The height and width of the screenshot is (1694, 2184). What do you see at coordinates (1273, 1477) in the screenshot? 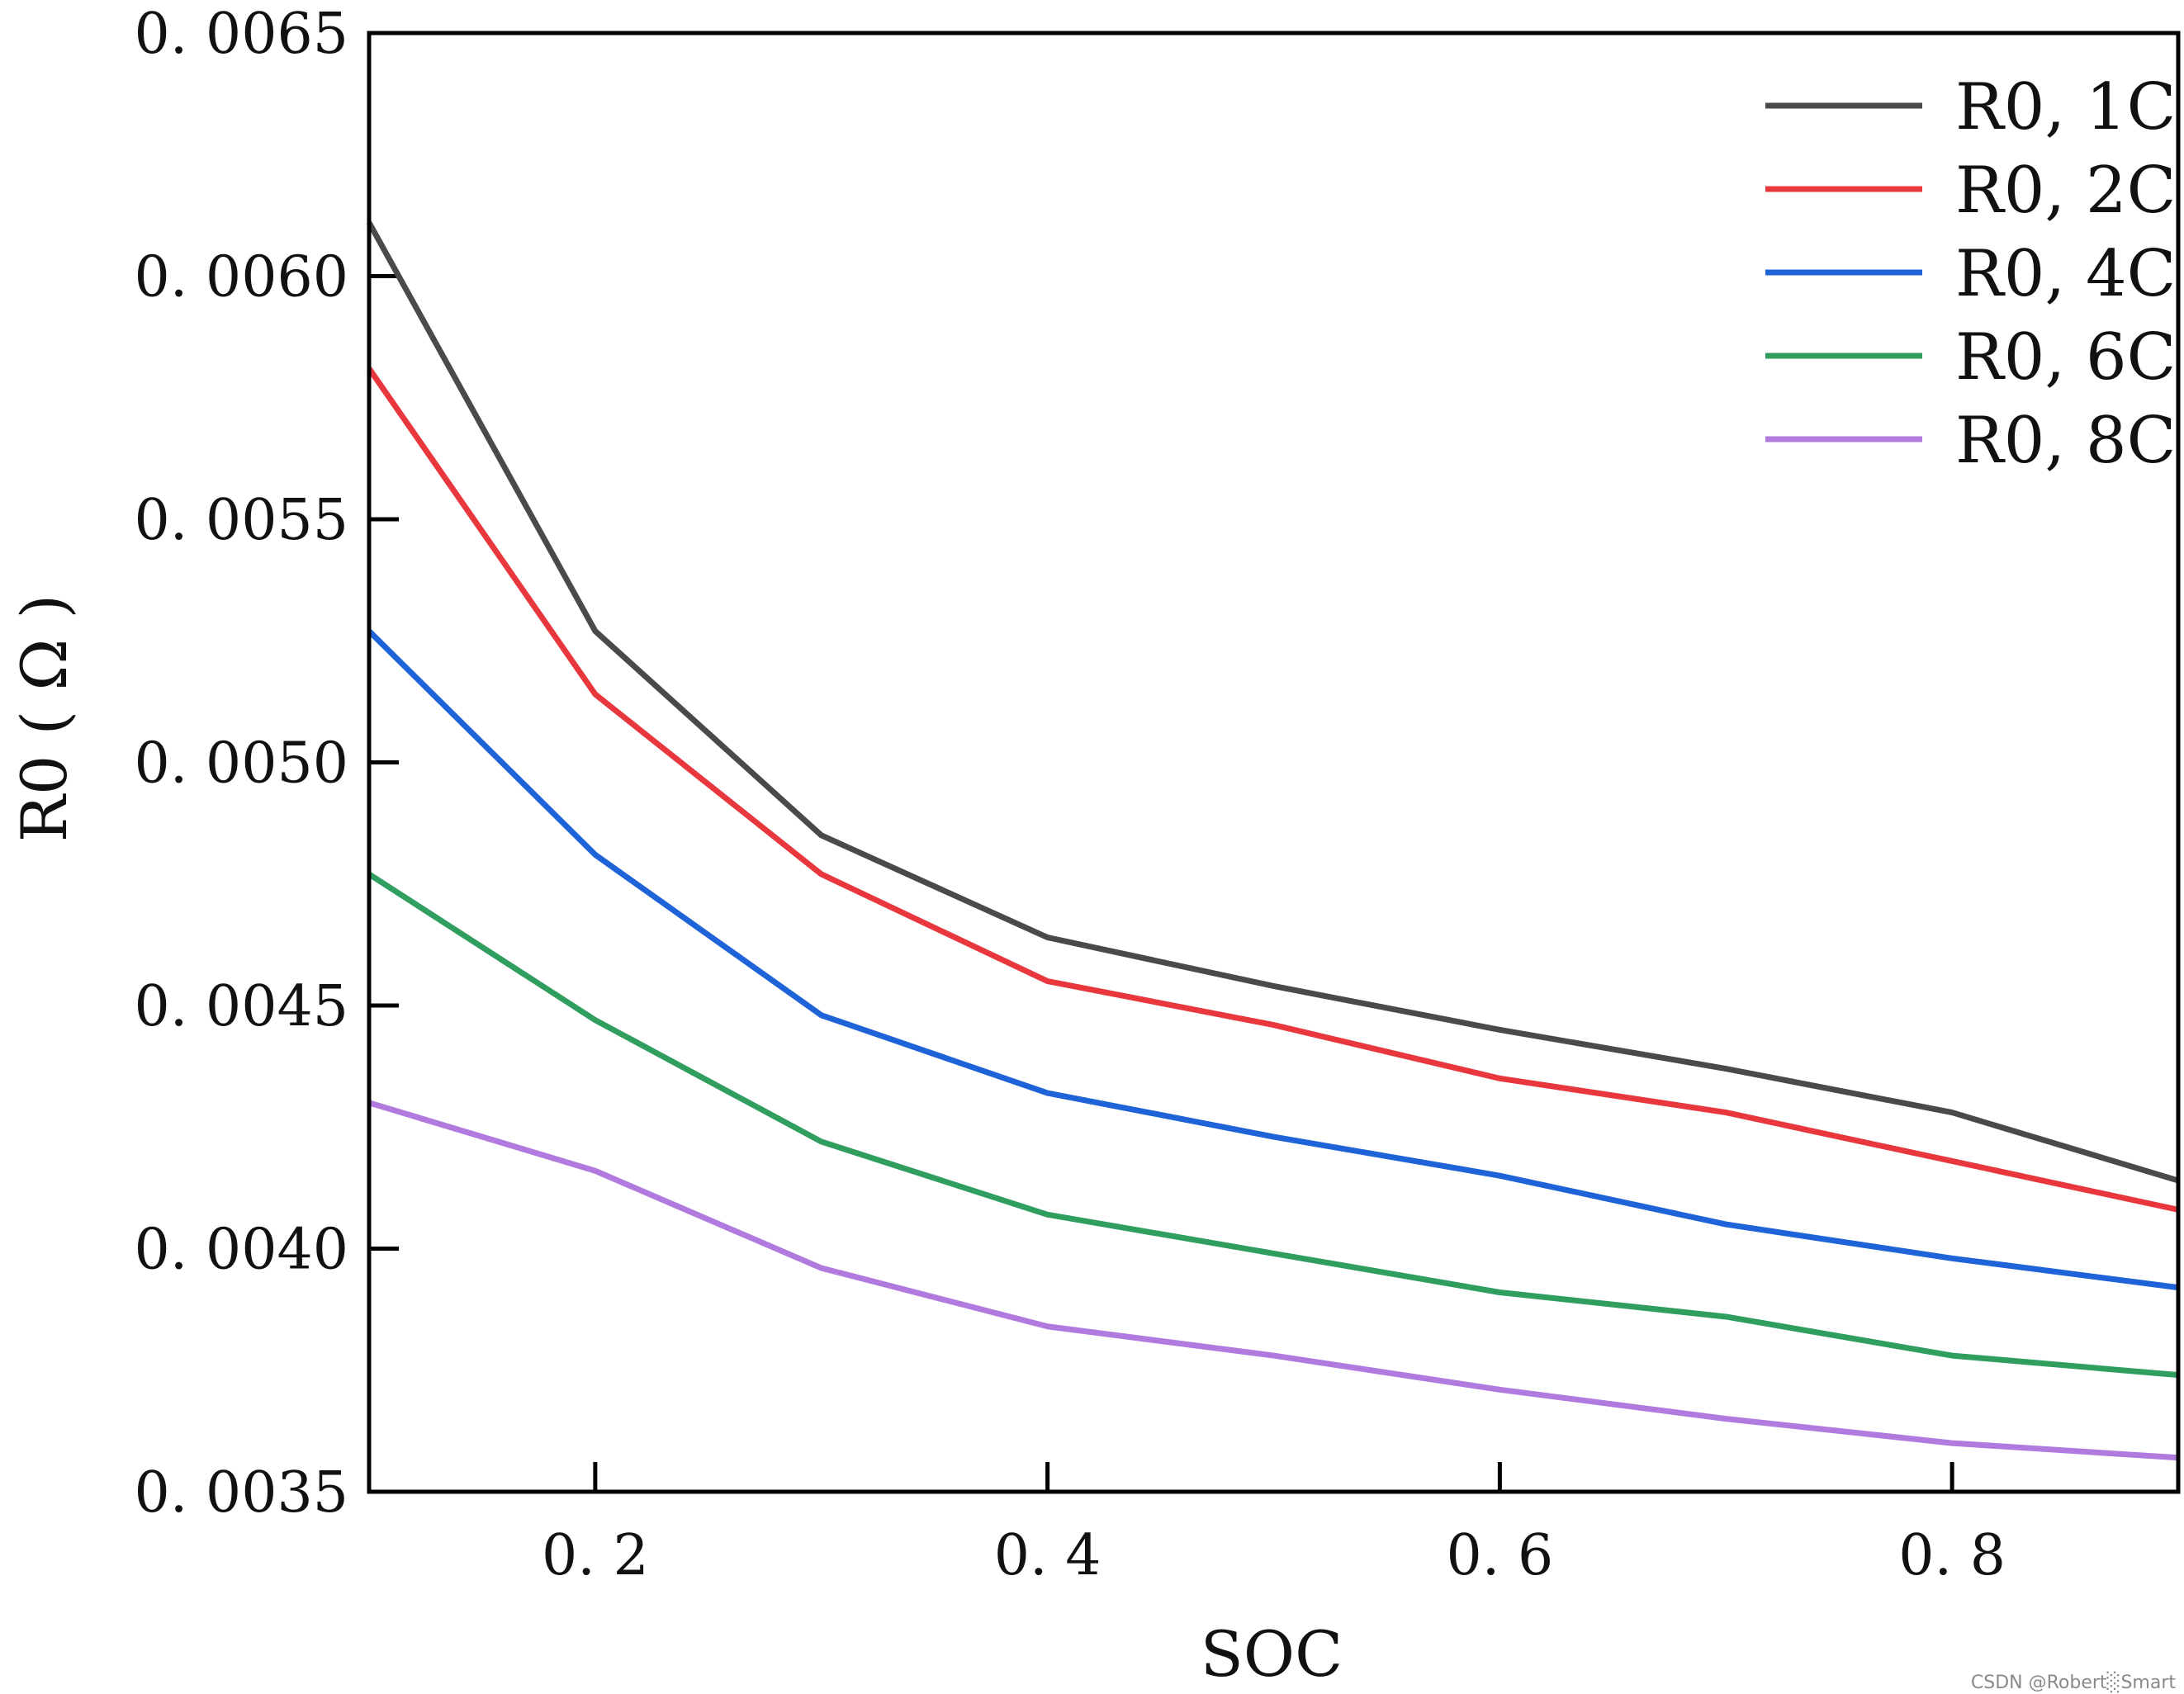
I see `x-tick-marks` at bounding box center [1273, 1477].